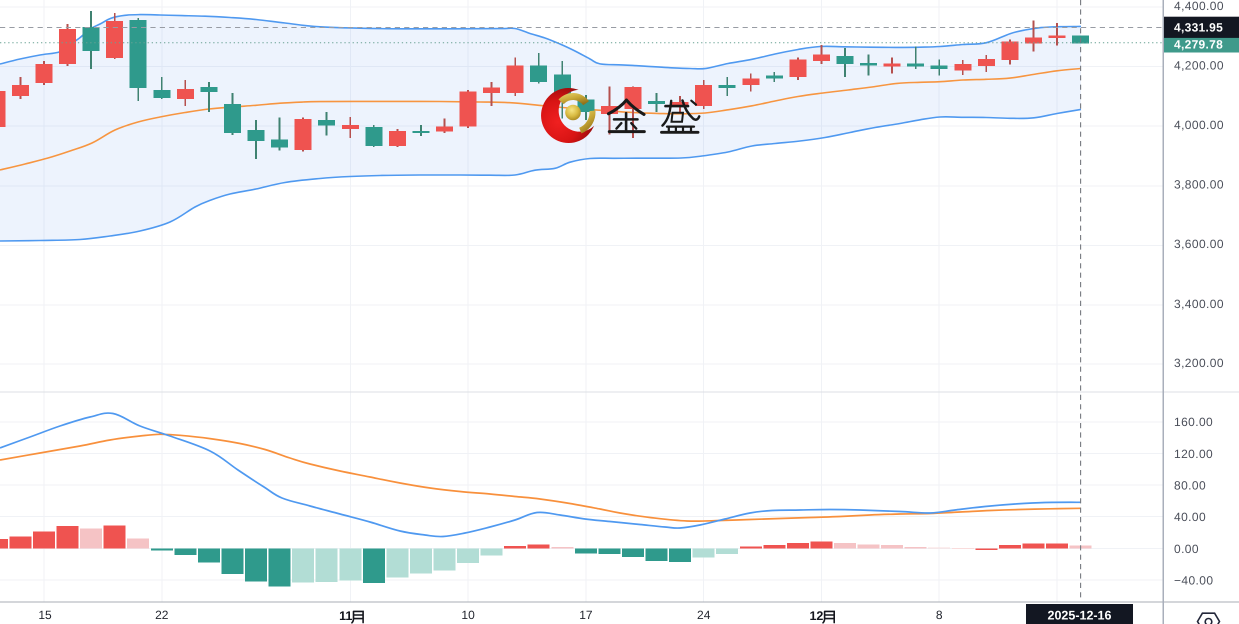  Describe the element at coordinates (1199, 244) in the screenshot. I see `svg-text: 3,600.00` at that location.